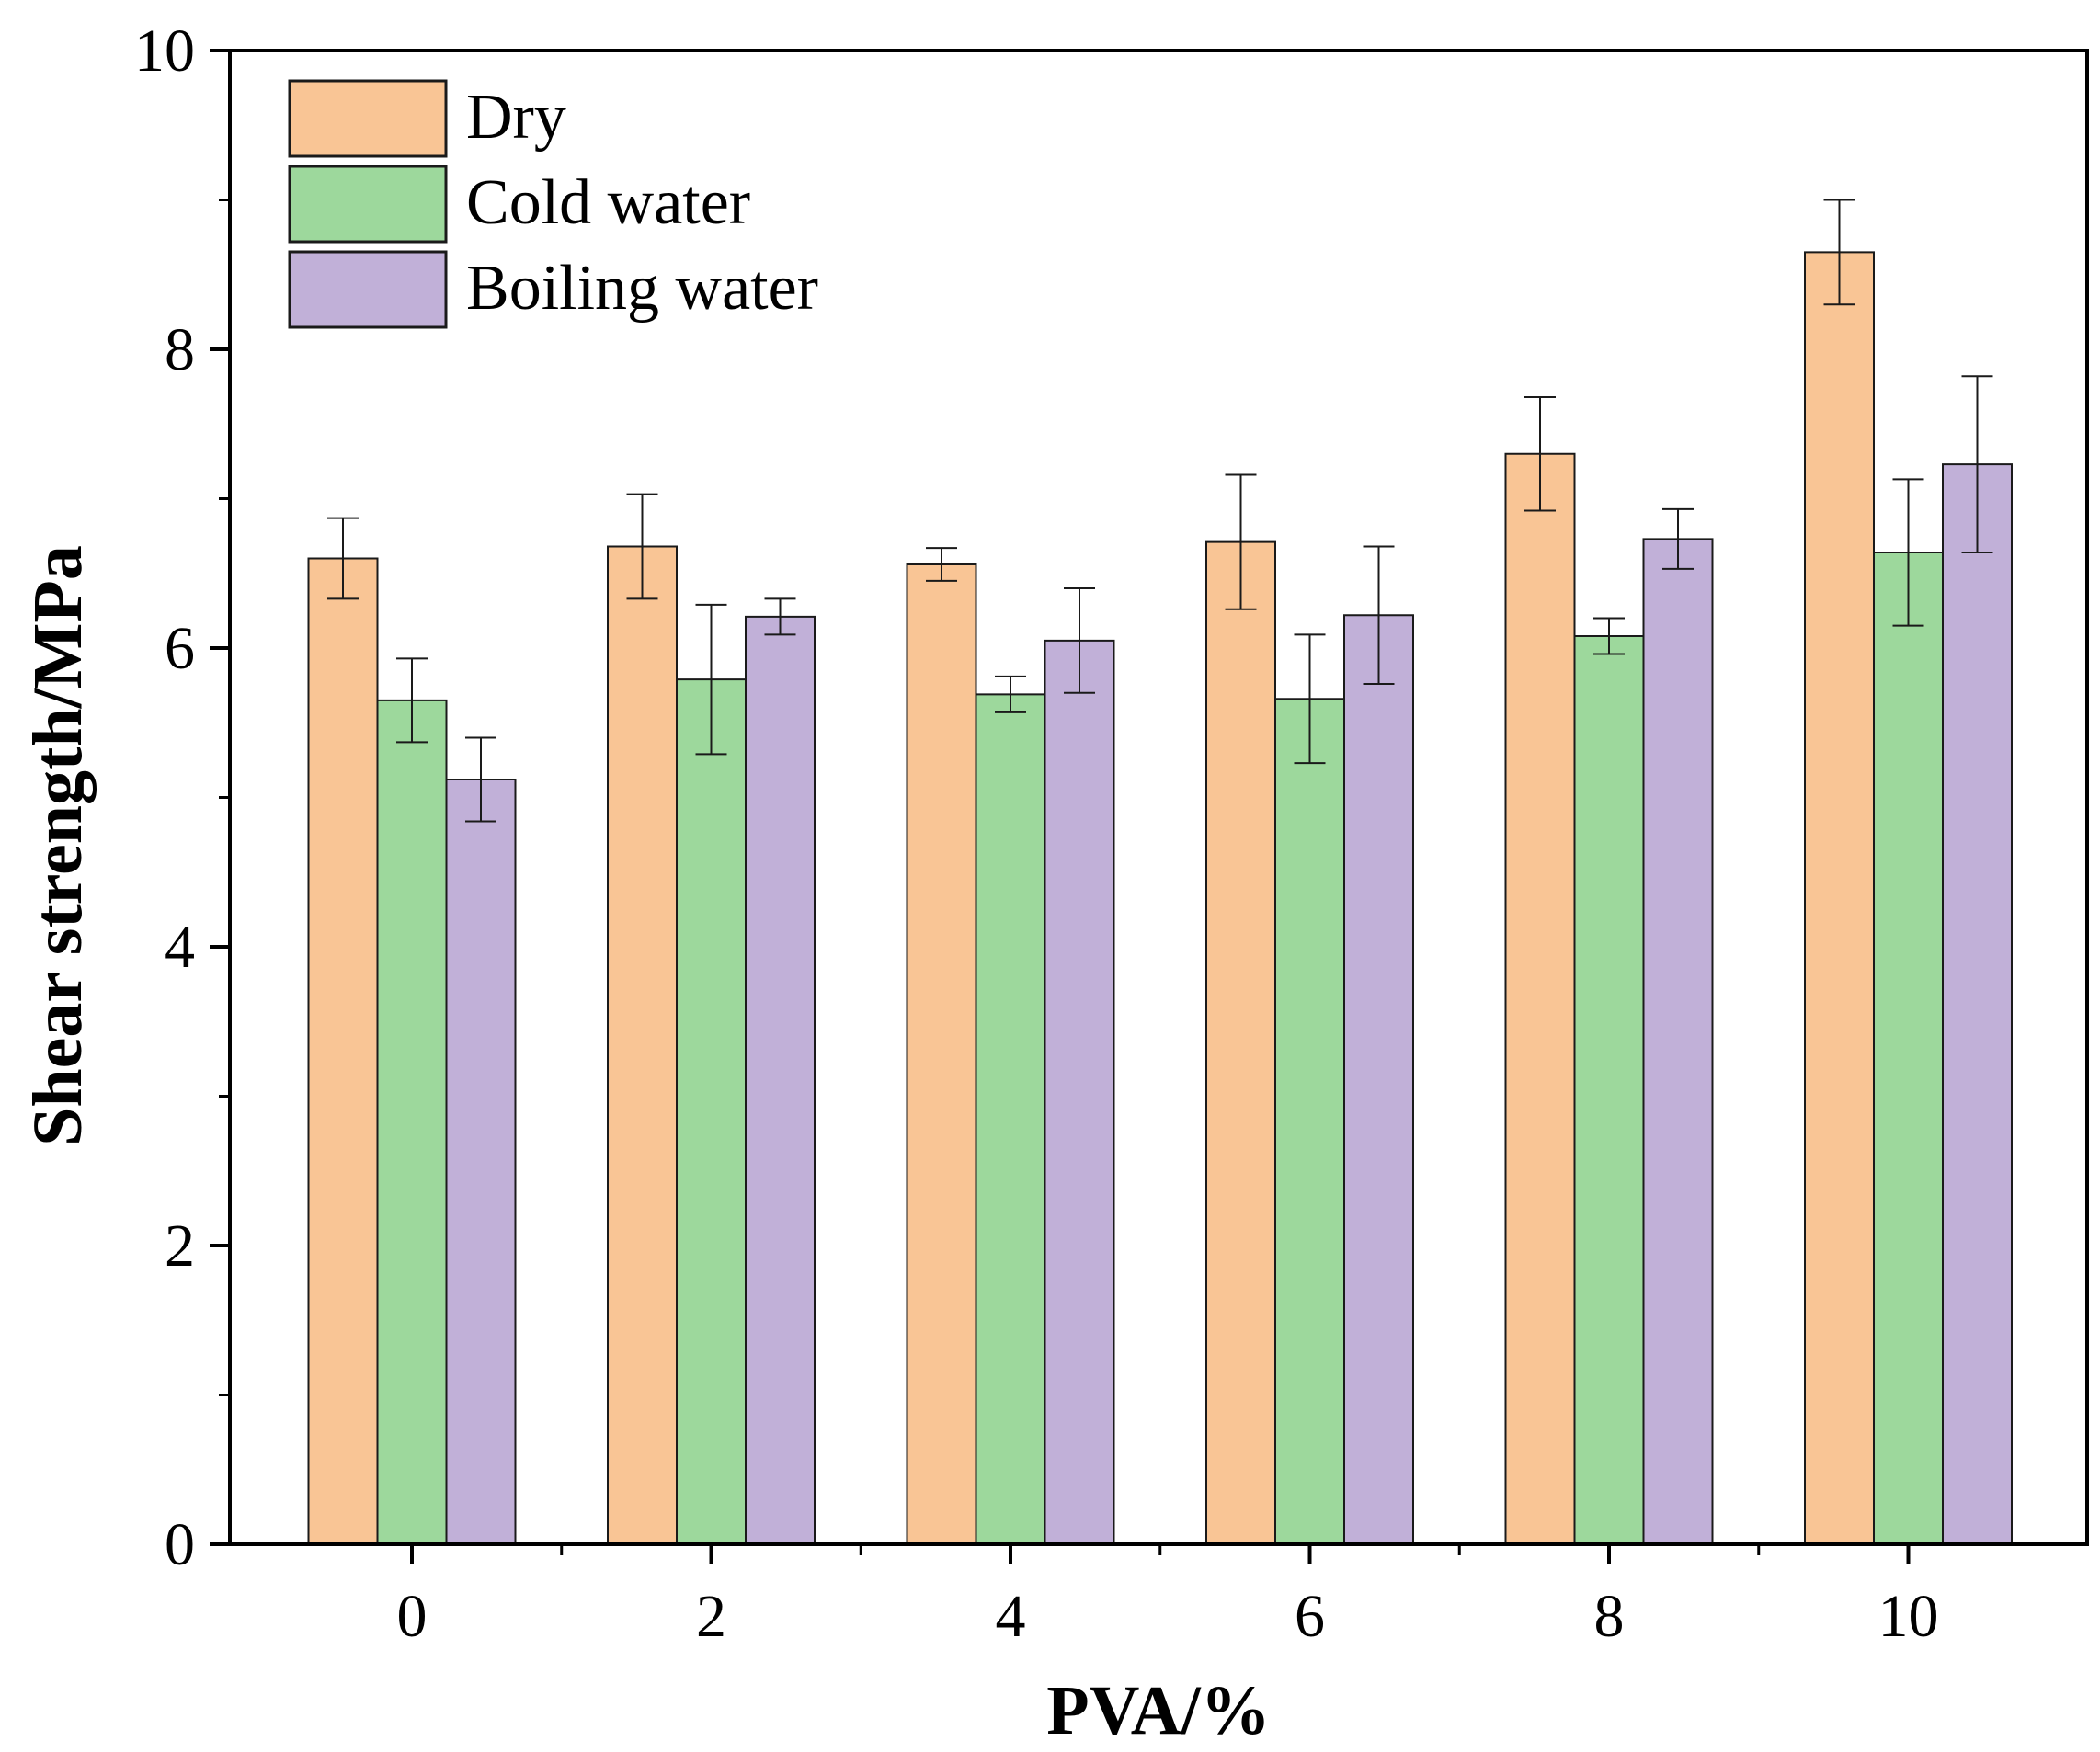 The width and height of the screenshot is (2100, 1752). I want to click on x-tick-label: 6, so click(1310, 1616).